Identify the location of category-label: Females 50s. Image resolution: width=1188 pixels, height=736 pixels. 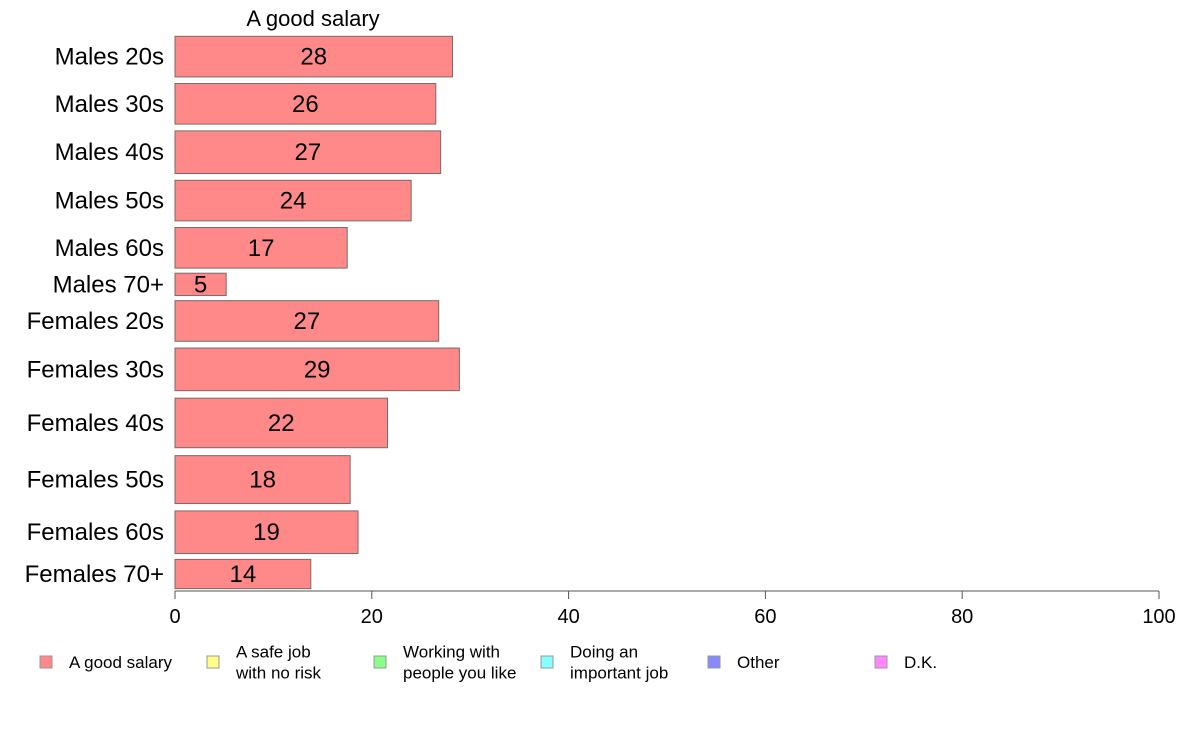
(95, 480).